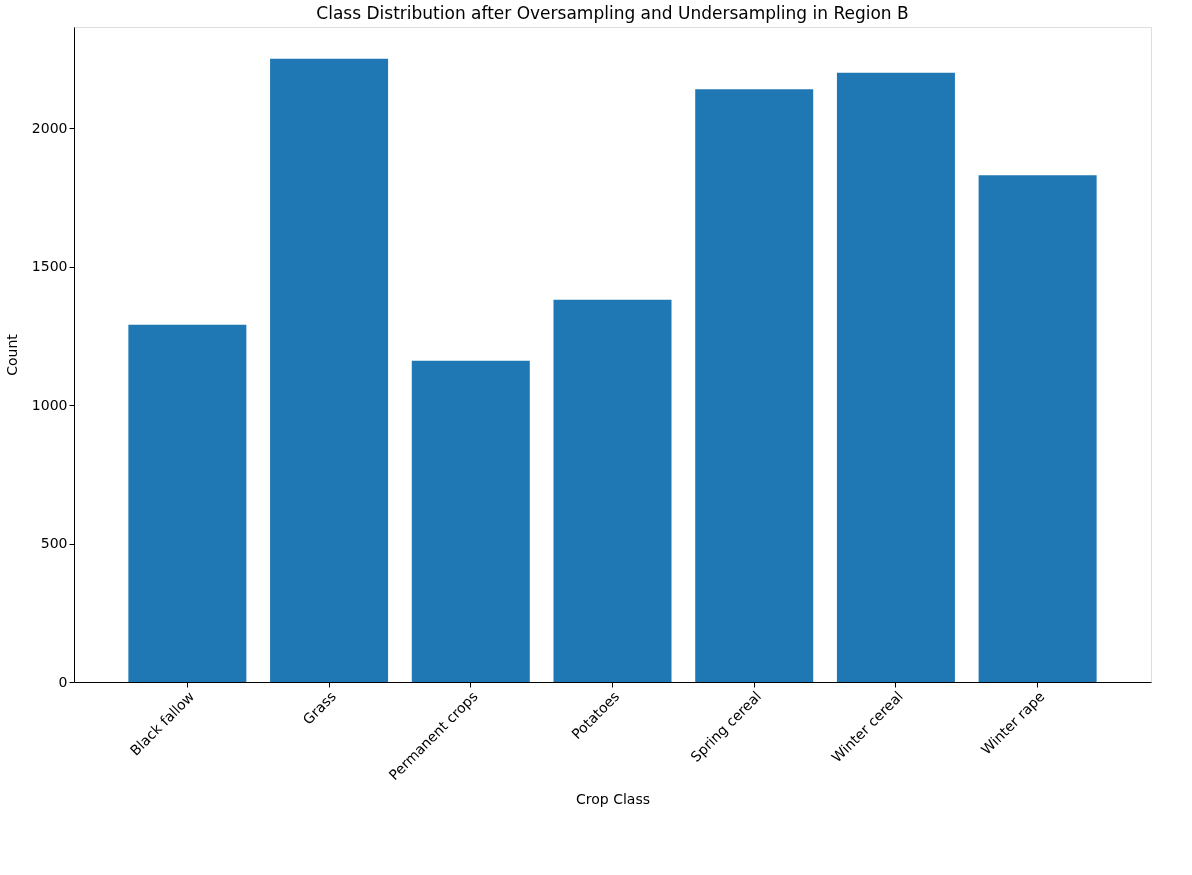  I want to click on y-tick-label: 1500, so click(49, 266).